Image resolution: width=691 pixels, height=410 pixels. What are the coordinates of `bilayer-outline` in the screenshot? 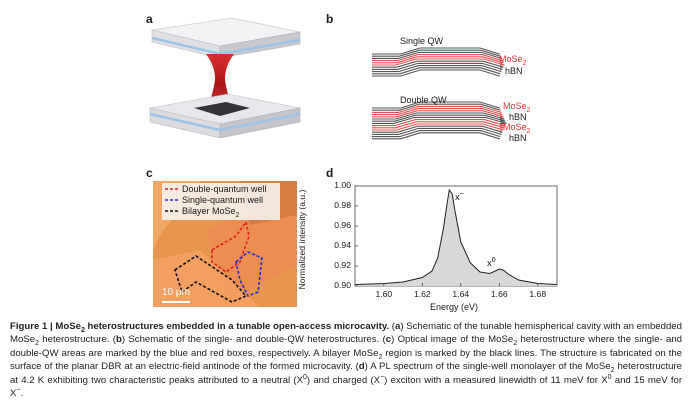 It's located at (211, 279).